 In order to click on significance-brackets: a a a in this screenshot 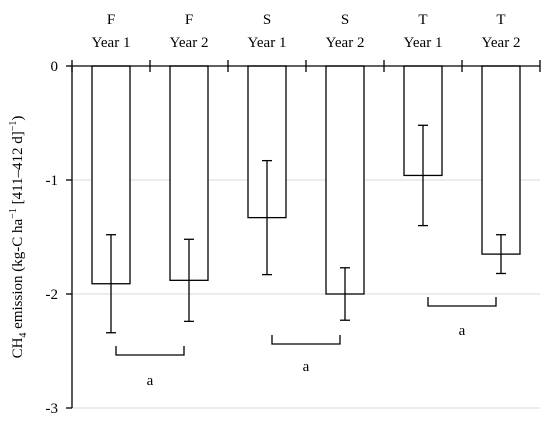, I will do `click(306, 343)`.